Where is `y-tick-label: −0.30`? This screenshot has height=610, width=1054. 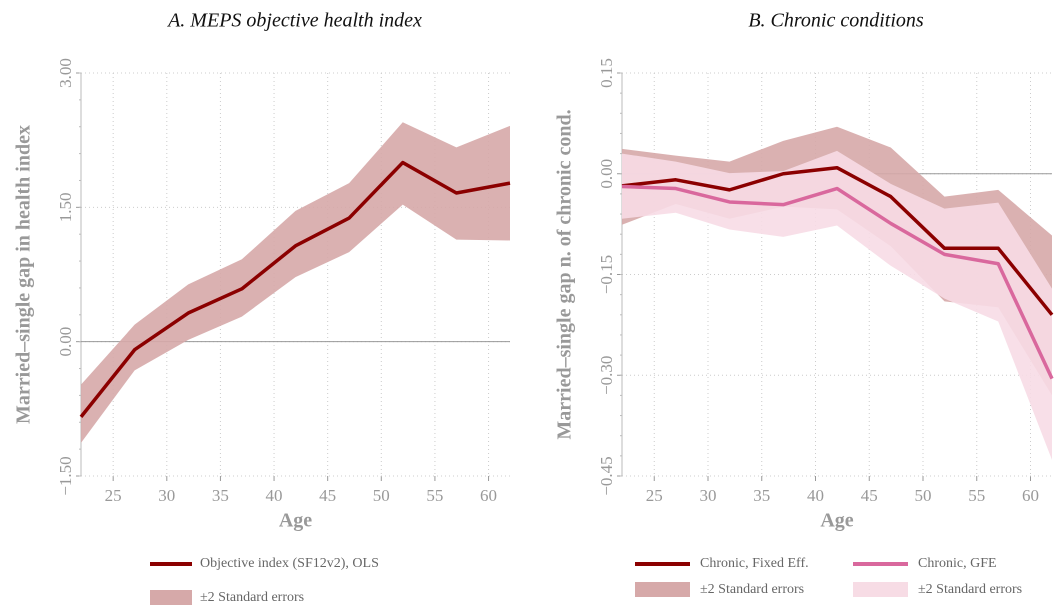 y-tick-label: −0.30 is located at coordinates (606, 375).